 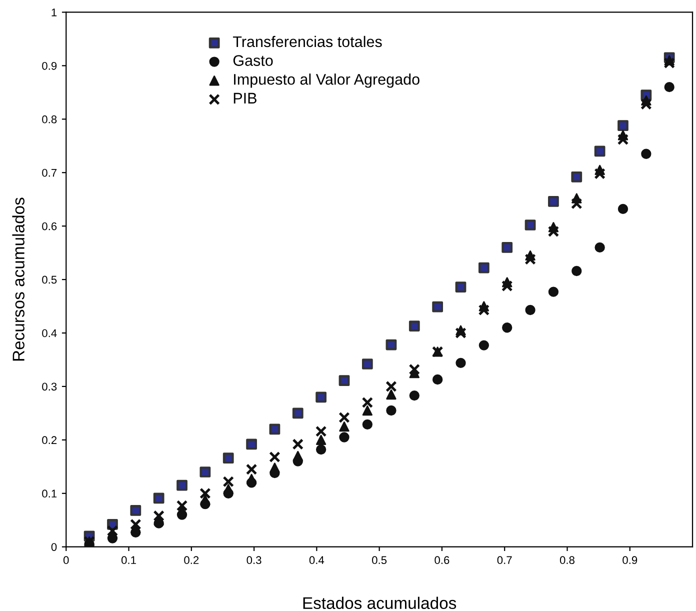 I want to click on x-tick-label: 0.1, so click(x=128, y=560).